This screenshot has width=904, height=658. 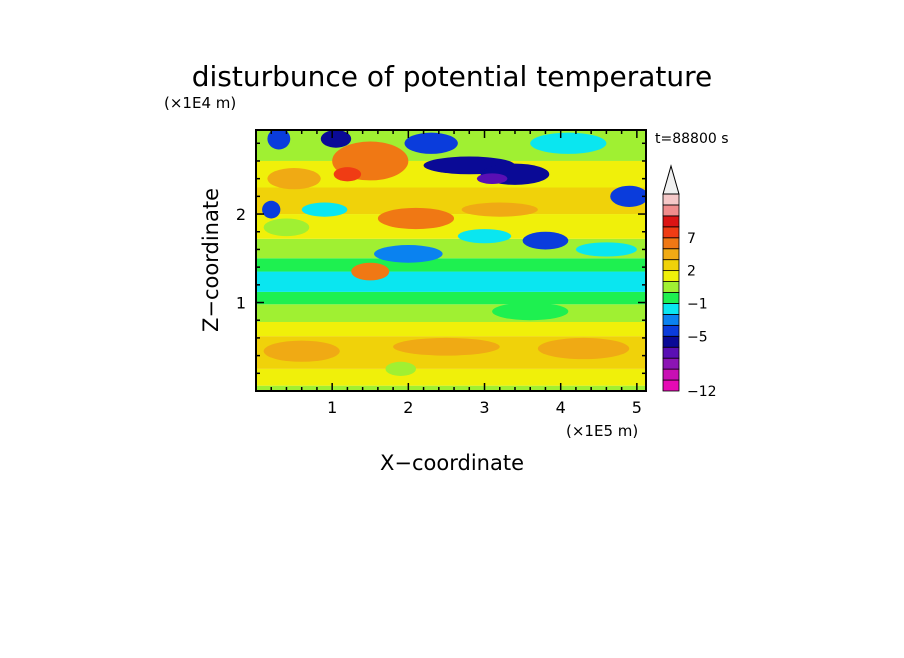 I want to click on time-label: t=88800 s, so click(x=692, y=139).